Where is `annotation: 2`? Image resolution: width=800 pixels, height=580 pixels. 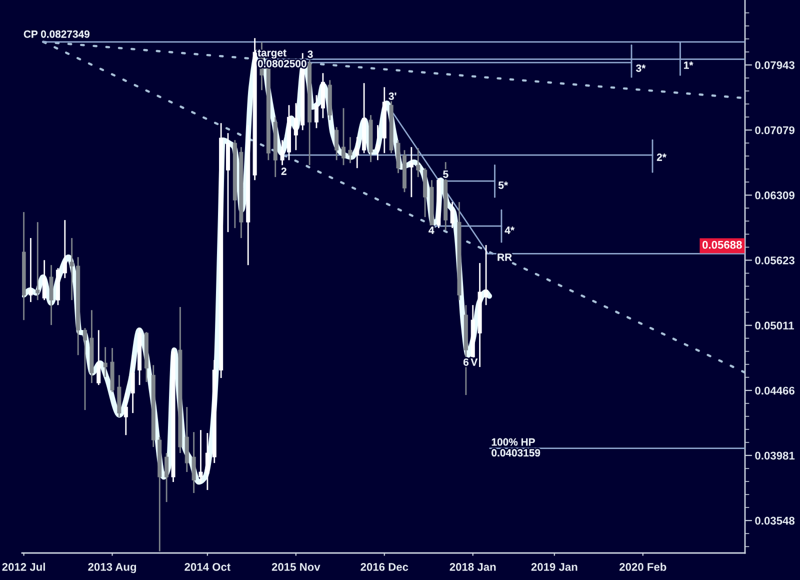
annotation: 2 is located at coordinates (283, 171).